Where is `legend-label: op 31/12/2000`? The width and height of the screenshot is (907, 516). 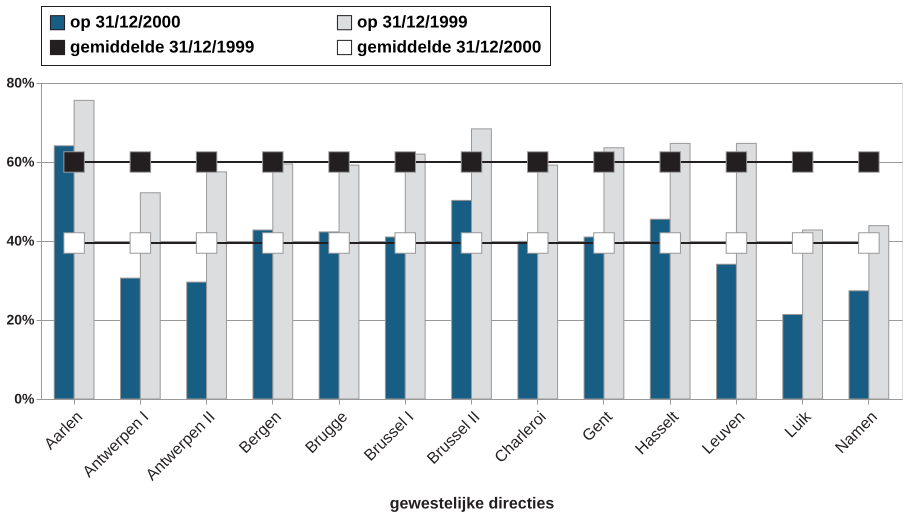
legend-label: op 31/12/2000 is located at coordinates (125, 22).